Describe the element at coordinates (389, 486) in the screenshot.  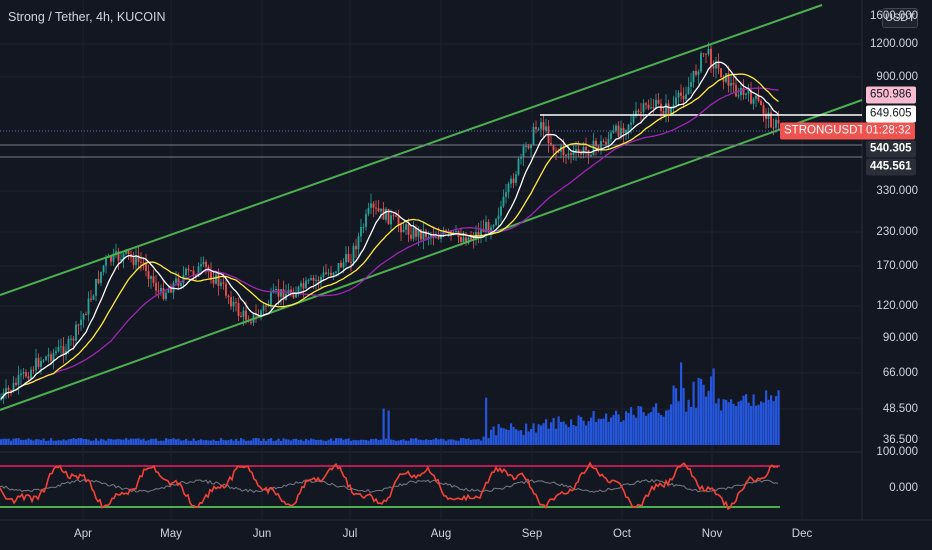
I see `oscillator-signal-line` at that location.